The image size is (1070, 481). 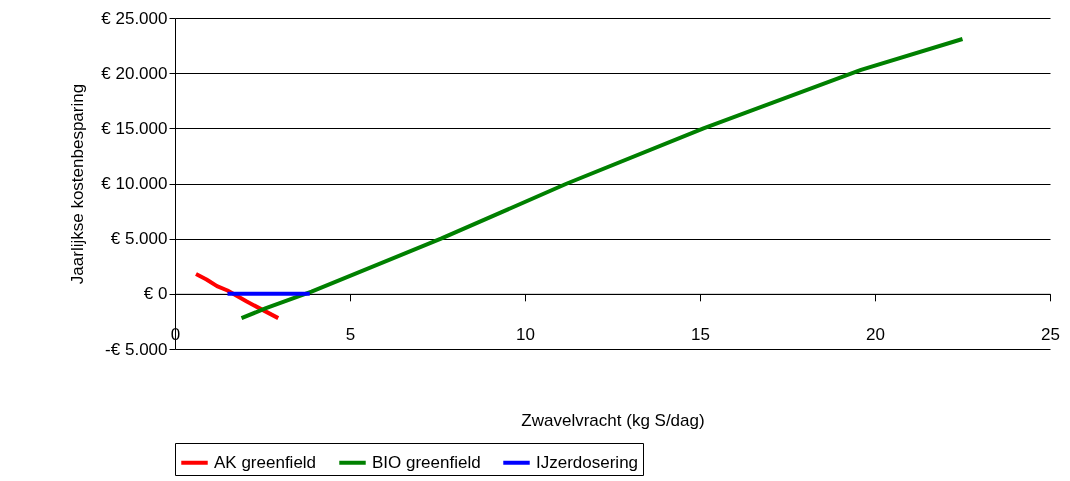 What do you see at coordinates (134, 18) in the screenshot?
I see `y-tick-label: € 25.000` at bounding box center [134, 18].